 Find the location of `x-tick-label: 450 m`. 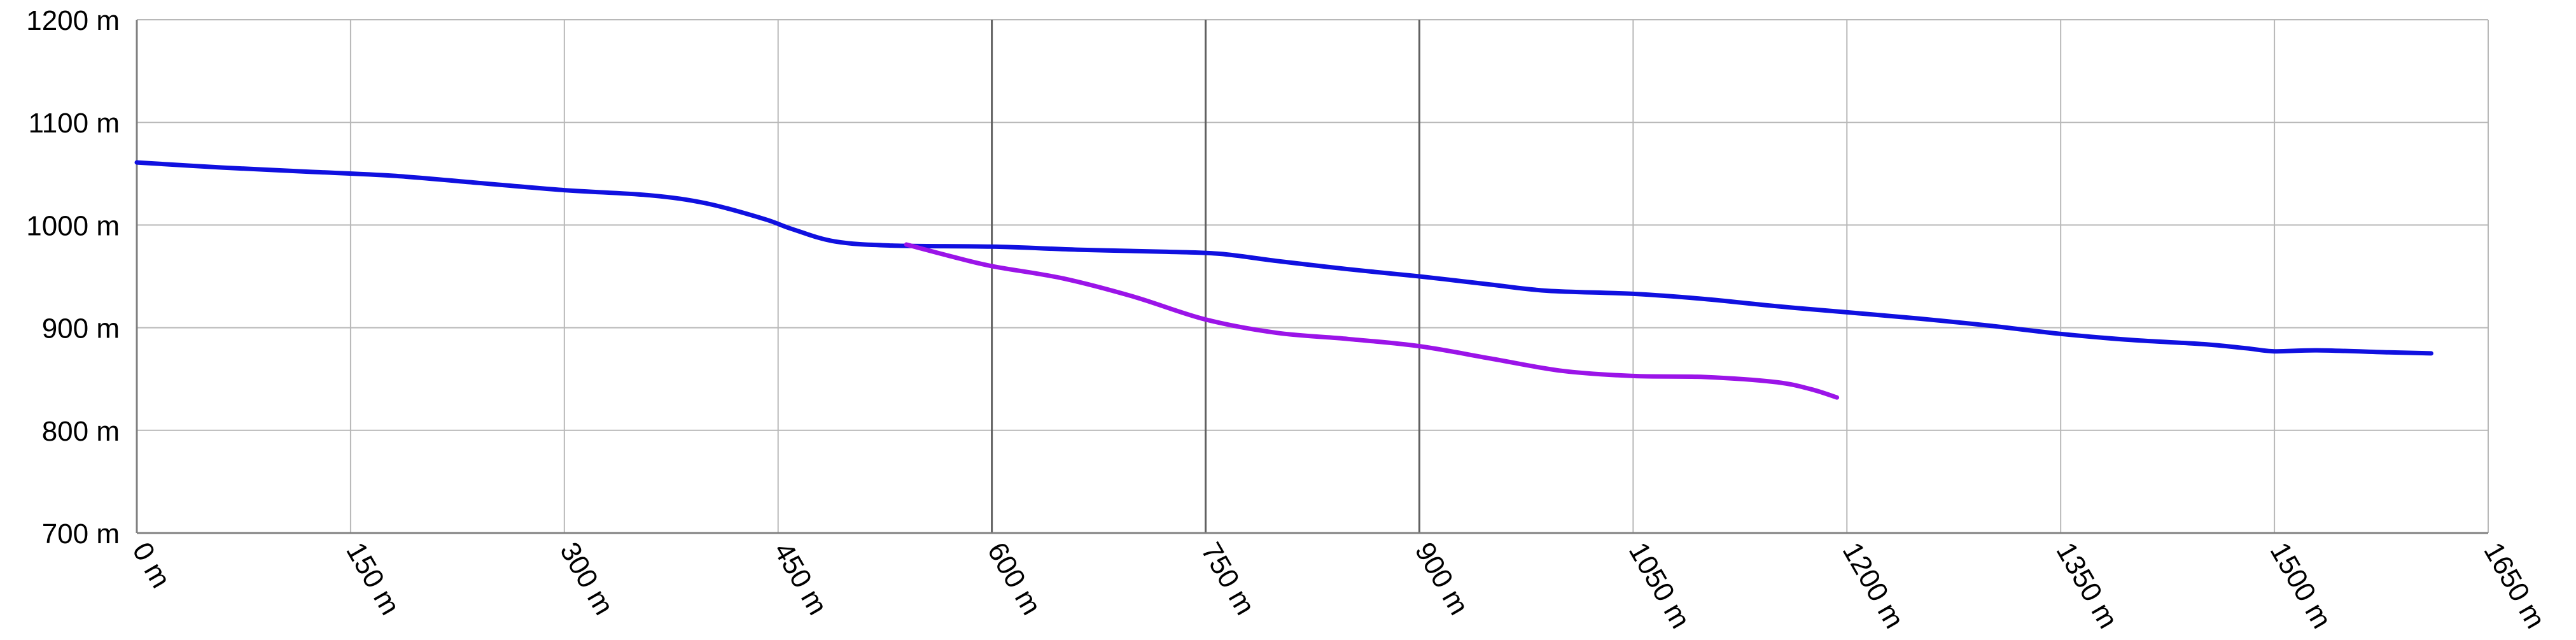

x-tick-label: 450 m is located at coordinates (800, 578).